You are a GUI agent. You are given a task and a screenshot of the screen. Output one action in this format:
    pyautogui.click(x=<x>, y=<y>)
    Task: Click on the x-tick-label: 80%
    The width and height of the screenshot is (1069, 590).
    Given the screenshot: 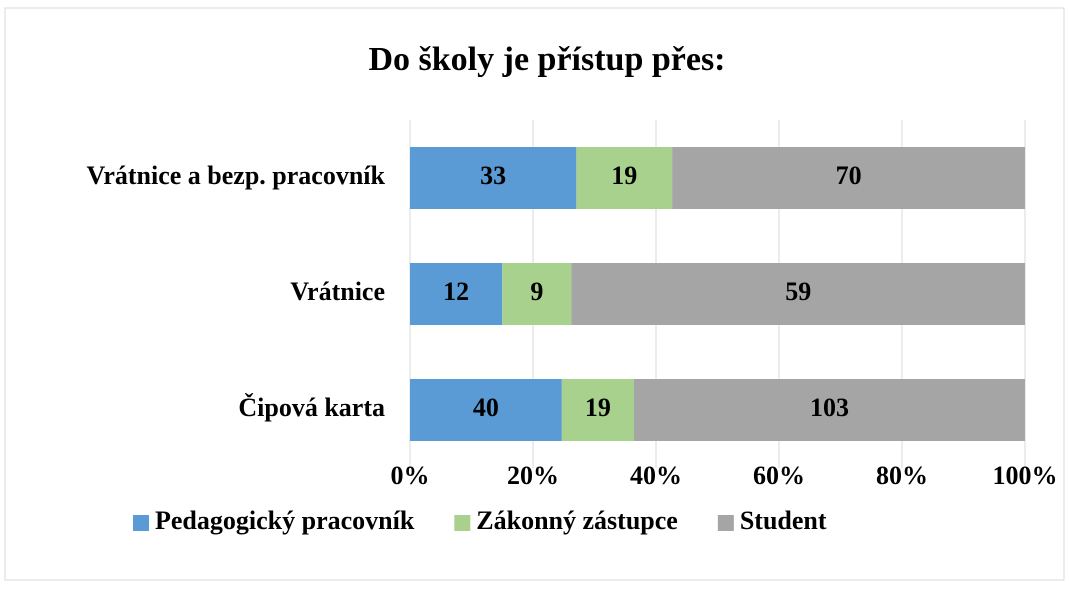 What is the action you would take?
    pyautogui.click(x=902, y=475)
    